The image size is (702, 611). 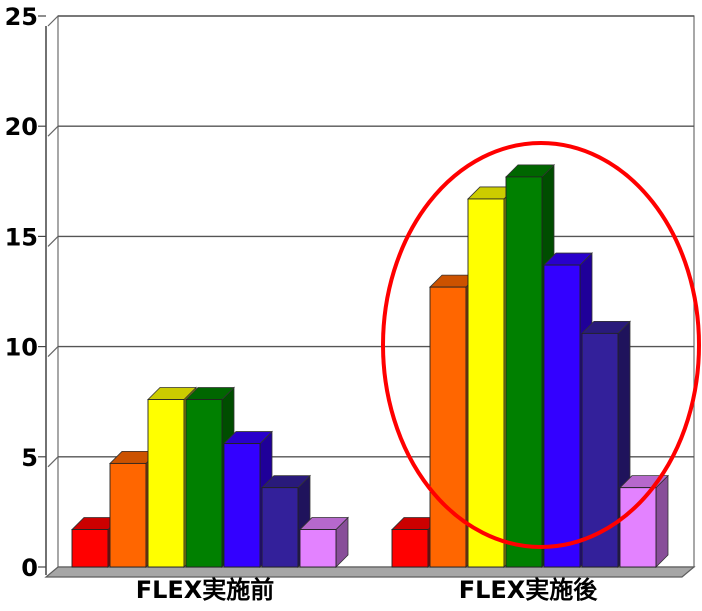 I want to click on bar-side, so click(x=662, y=521).